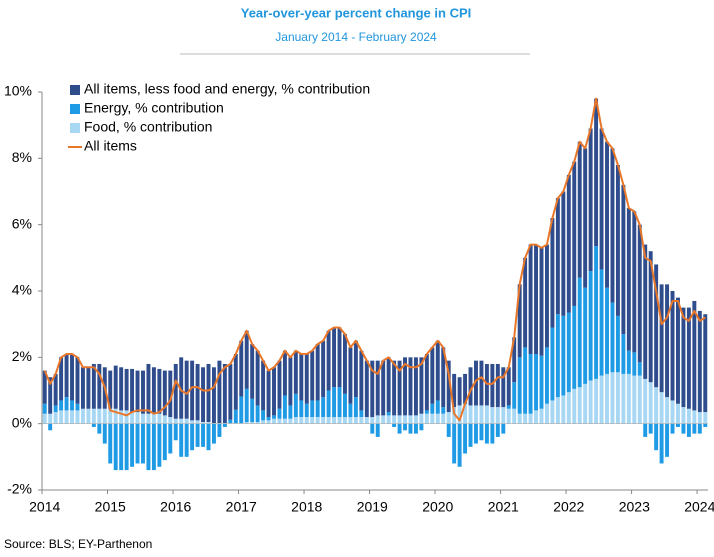  Describe the element at coordinates (356, 12) in the screenshot. I see `chart-title: Year-over-year percent change in CPI` at that location.